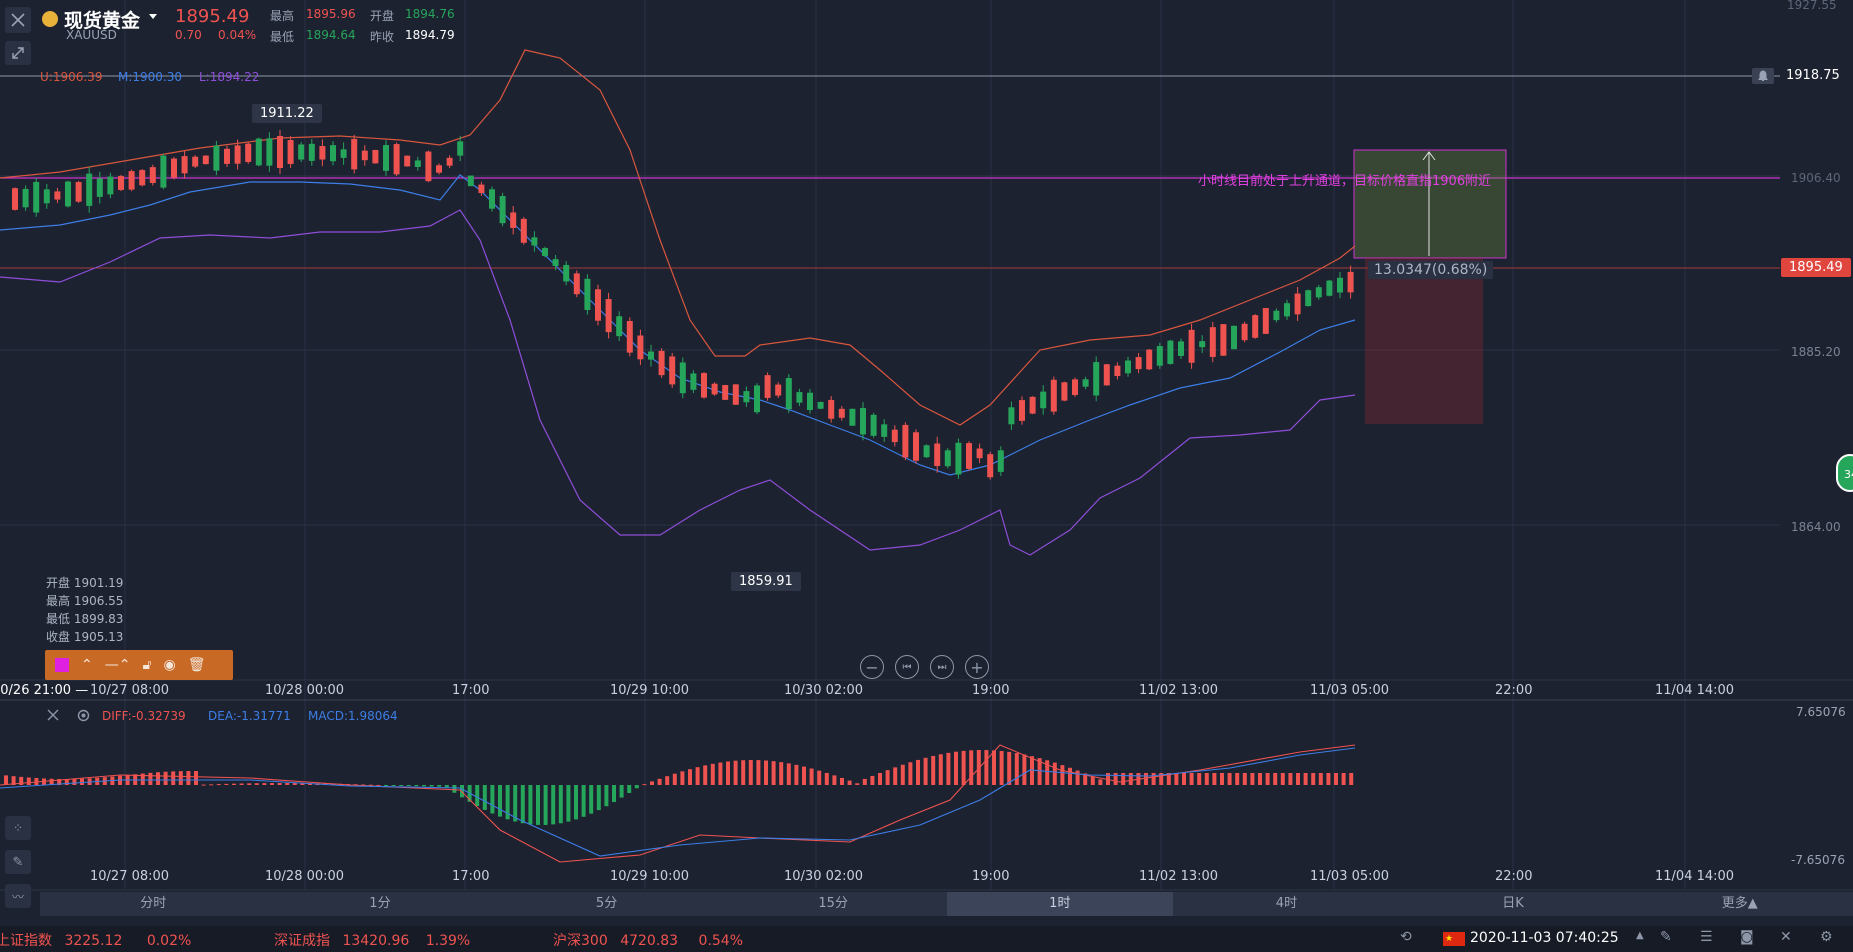 The width and height of the screenshot is (1853, 952). Describe the element at coordinates (872, 667) in the screenshot. I see `zoom-out-button: −` at that location.